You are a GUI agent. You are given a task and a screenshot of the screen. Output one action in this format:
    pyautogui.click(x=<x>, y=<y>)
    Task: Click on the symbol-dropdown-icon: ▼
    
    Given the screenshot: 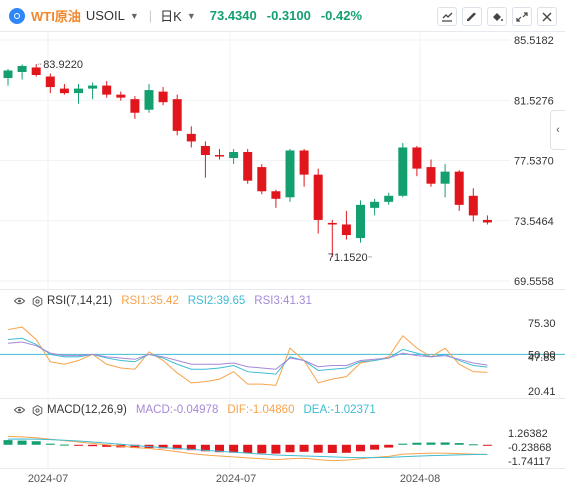 What is the action you would take?
    pyautogui.click(x=134, y=15)
    